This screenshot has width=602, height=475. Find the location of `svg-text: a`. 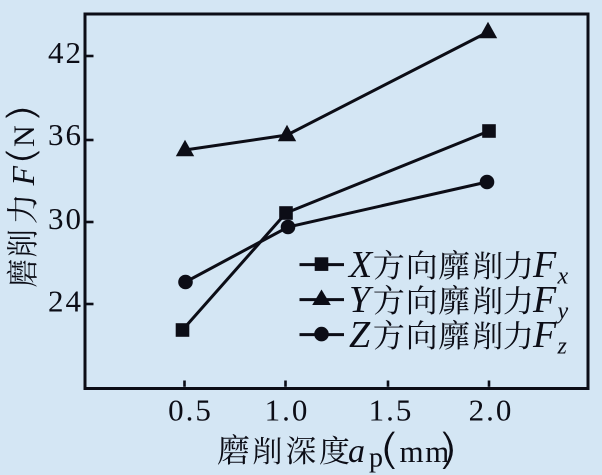

svg-text: a is located at coordinates (356, 451).